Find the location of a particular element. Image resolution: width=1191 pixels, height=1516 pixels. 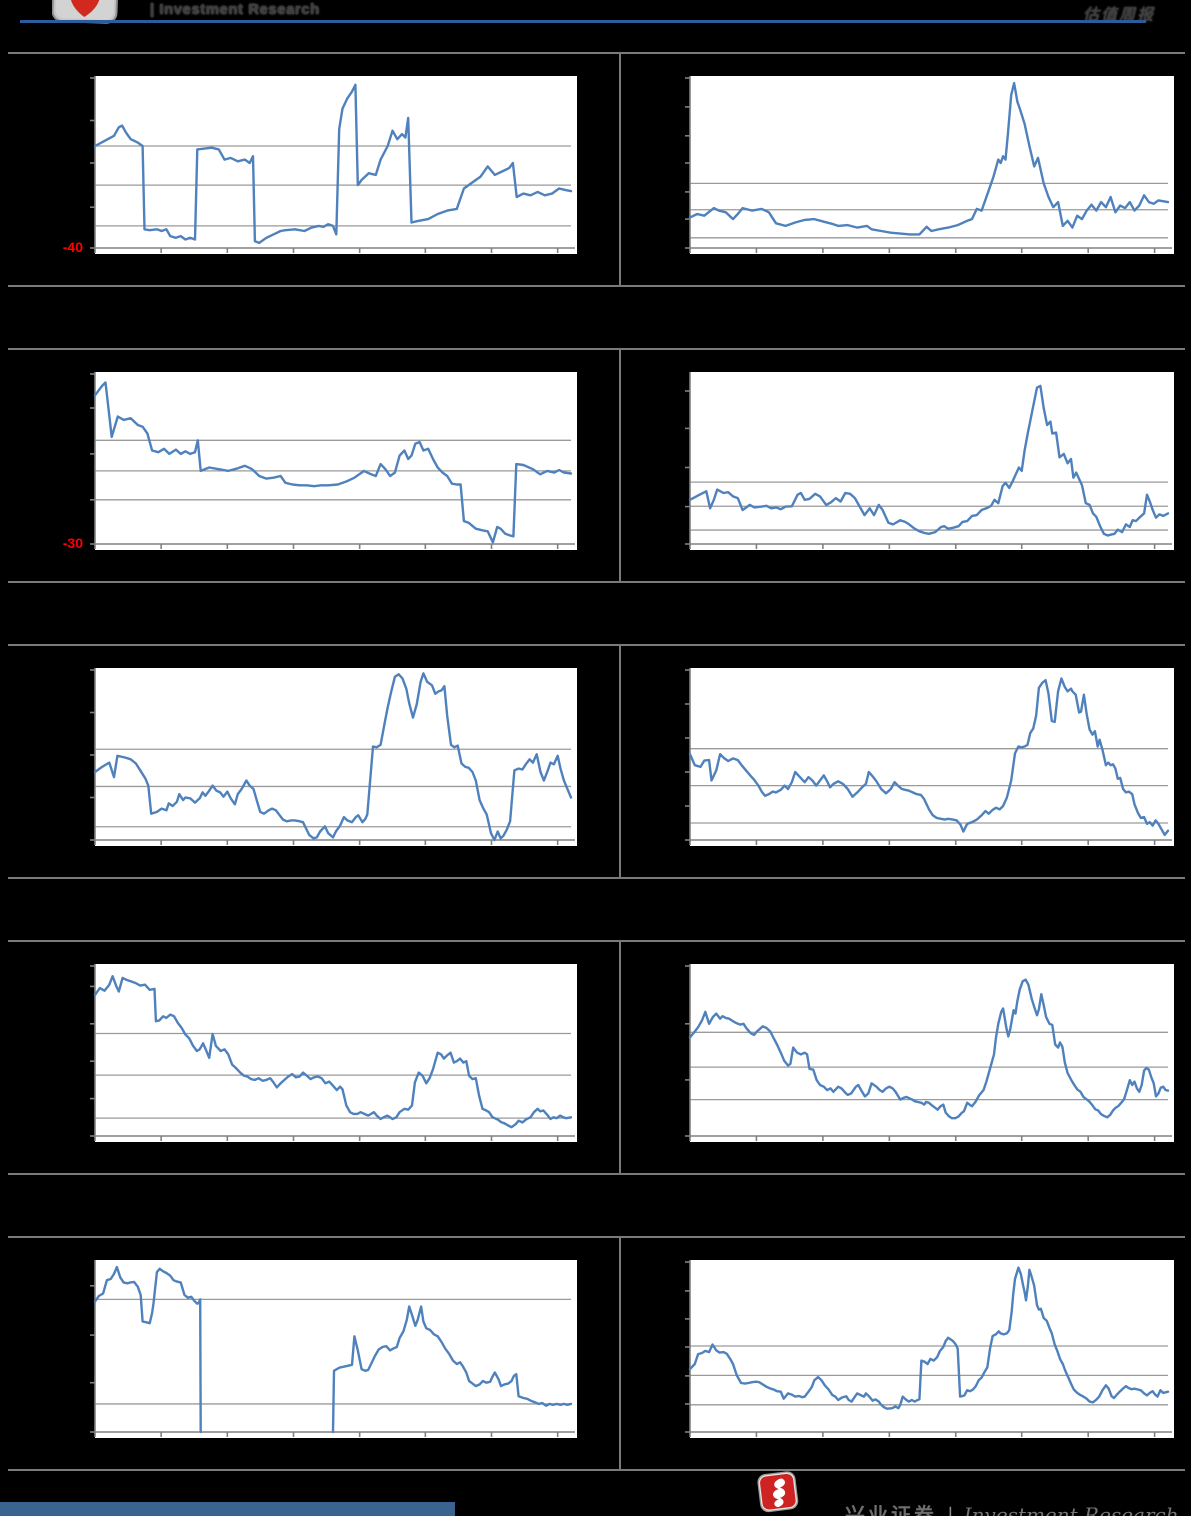

chart-r3-right is located at coordinates (898, 759).